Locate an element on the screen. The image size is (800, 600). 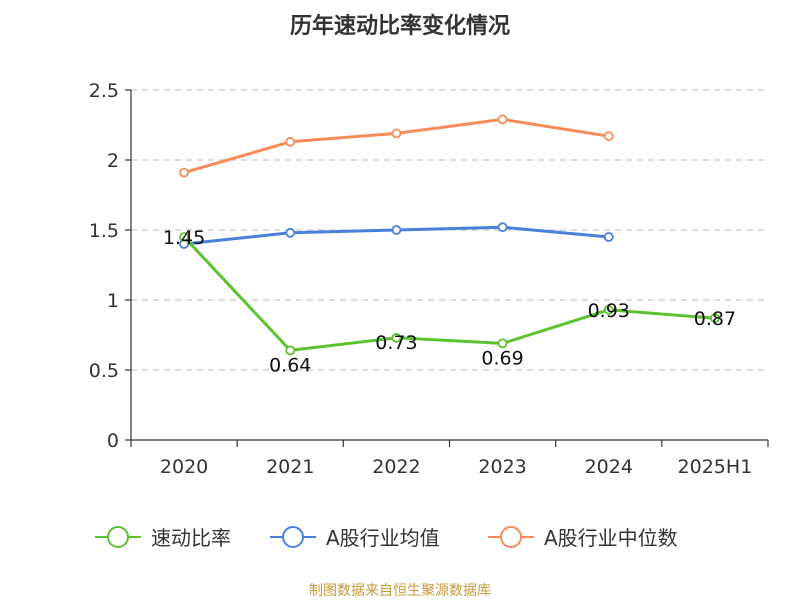
data-label: 1.45 is located at coordinates (184, 238).